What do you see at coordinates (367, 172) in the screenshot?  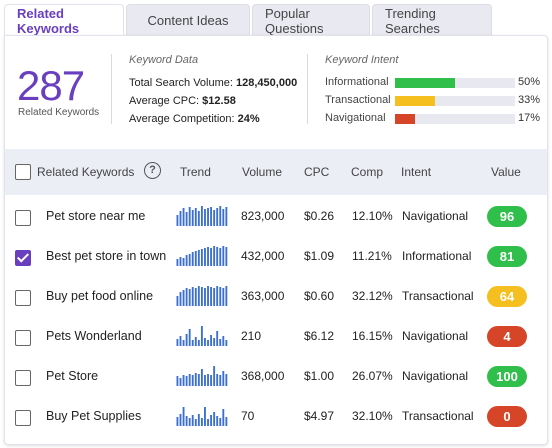 I see `column-header-comp: Comp` at bounding box center [367, 172].